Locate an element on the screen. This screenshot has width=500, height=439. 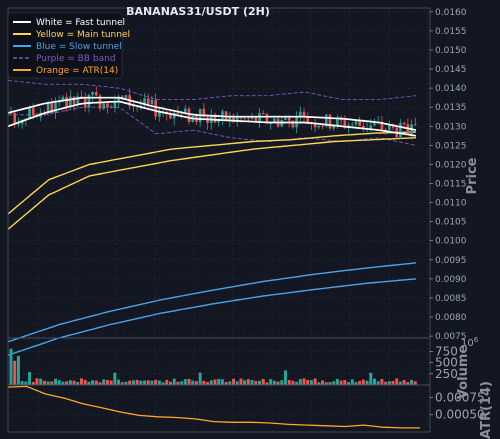
slow-tunnel-lower-line is located at coordinates (212, 317).